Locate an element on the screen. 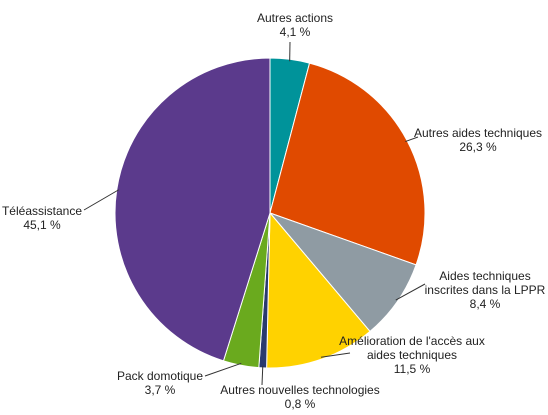 The image size is (548, 415). value-label: 3,7 % is located at coordinates (160, 390).